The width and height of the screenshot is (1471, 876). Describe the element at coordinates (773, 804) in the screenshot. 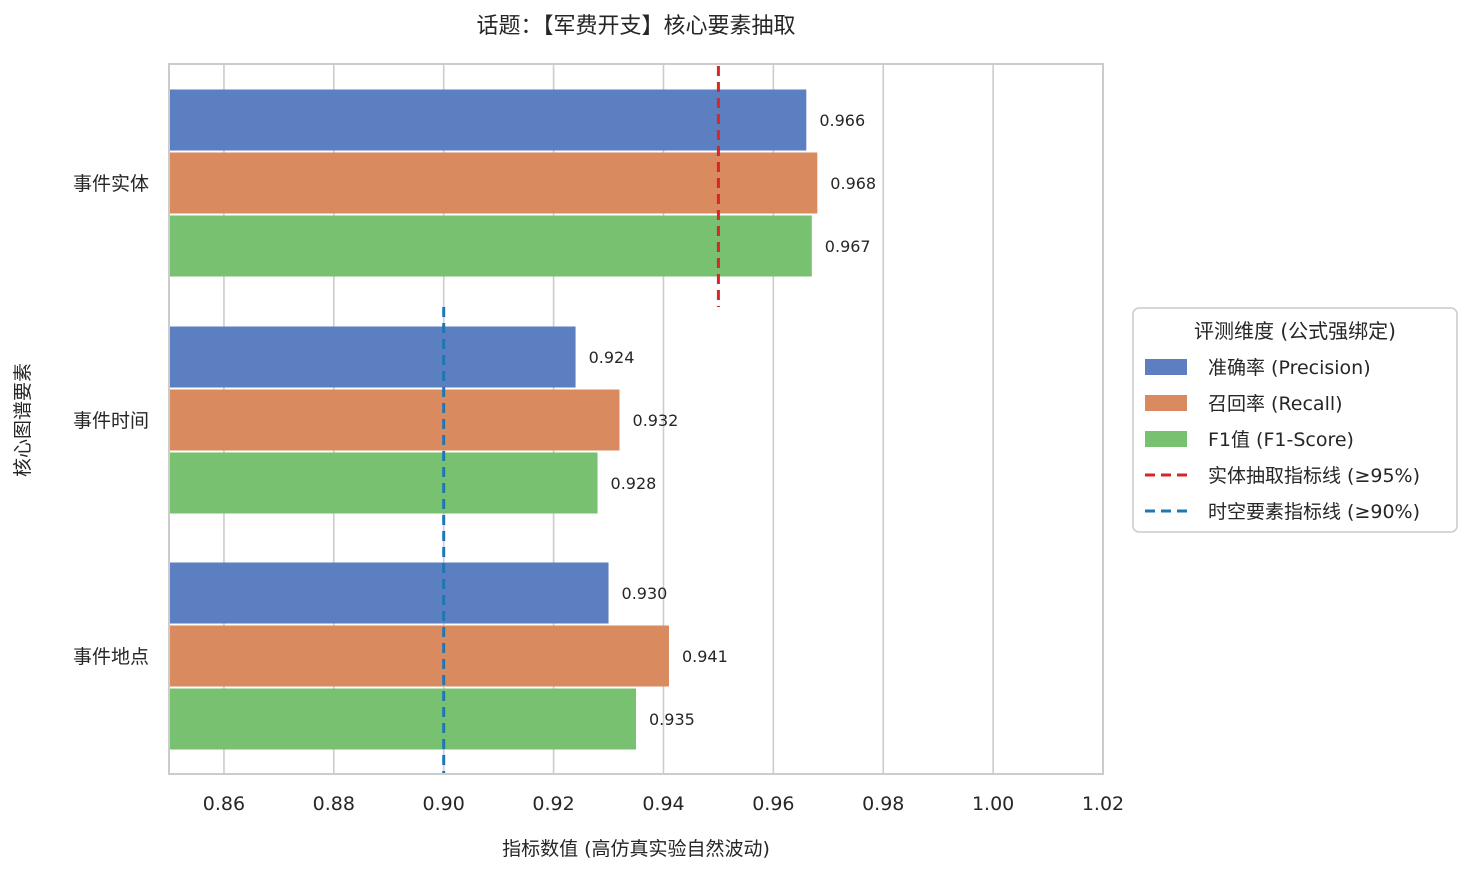

I see `x-tick-label: 0.96` at that location.